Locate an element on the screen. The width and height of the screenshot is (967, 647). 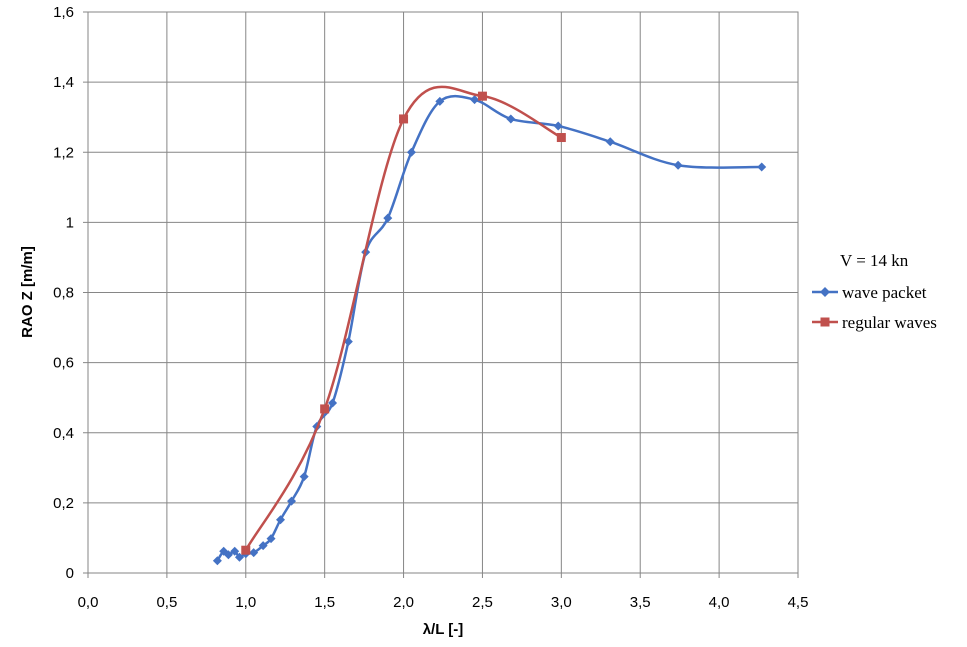
x-tick-label: 0,5 is located at coordinates (166, 602).